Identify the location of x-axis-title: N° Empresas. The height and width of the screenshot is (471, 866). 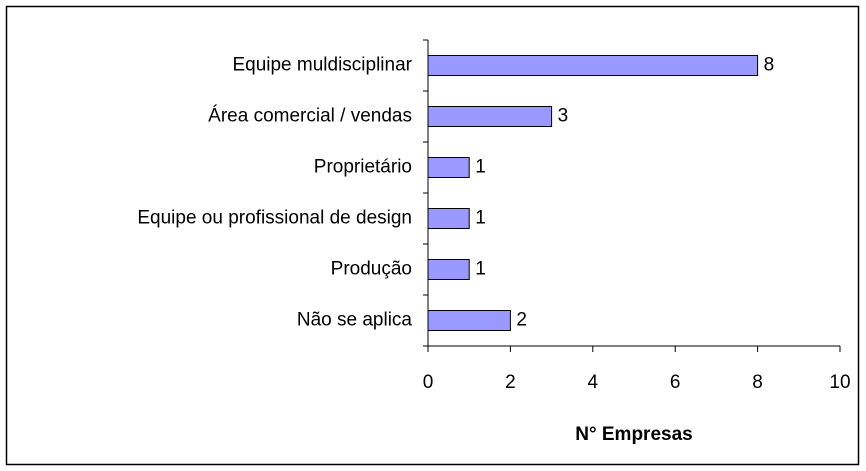
(633, 434).